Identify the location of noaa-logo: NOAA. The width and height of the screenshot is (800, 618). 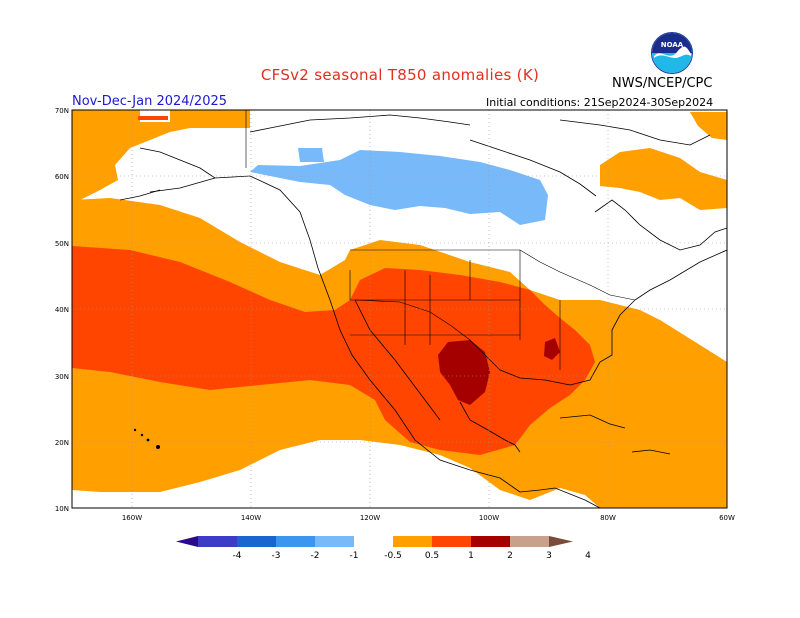
(672, 53).